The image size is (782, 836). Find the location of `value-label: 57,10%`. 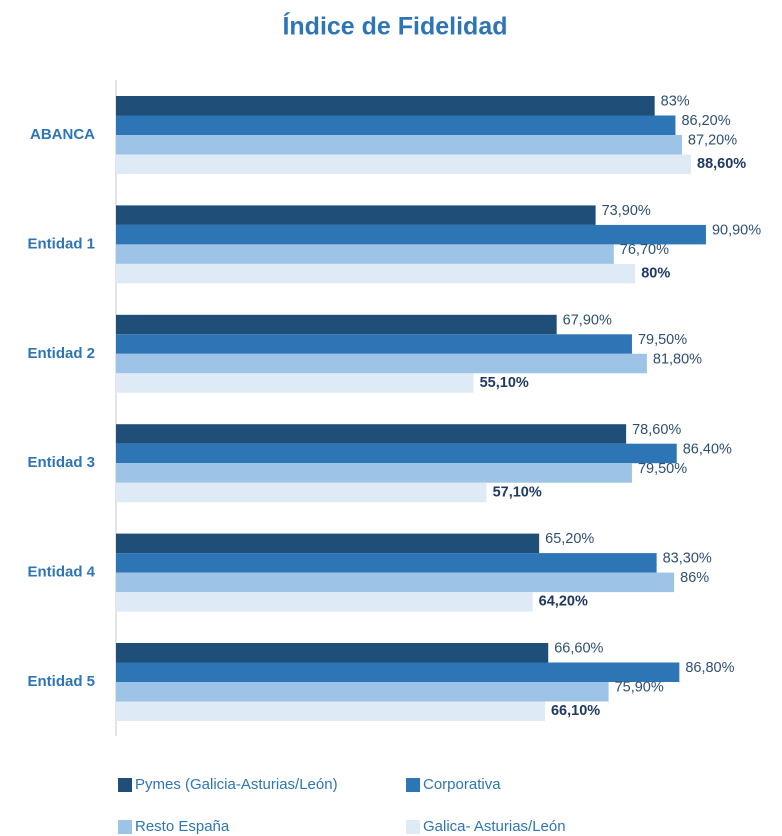

value-label: 57,10% is located at coordinates (517, 492).